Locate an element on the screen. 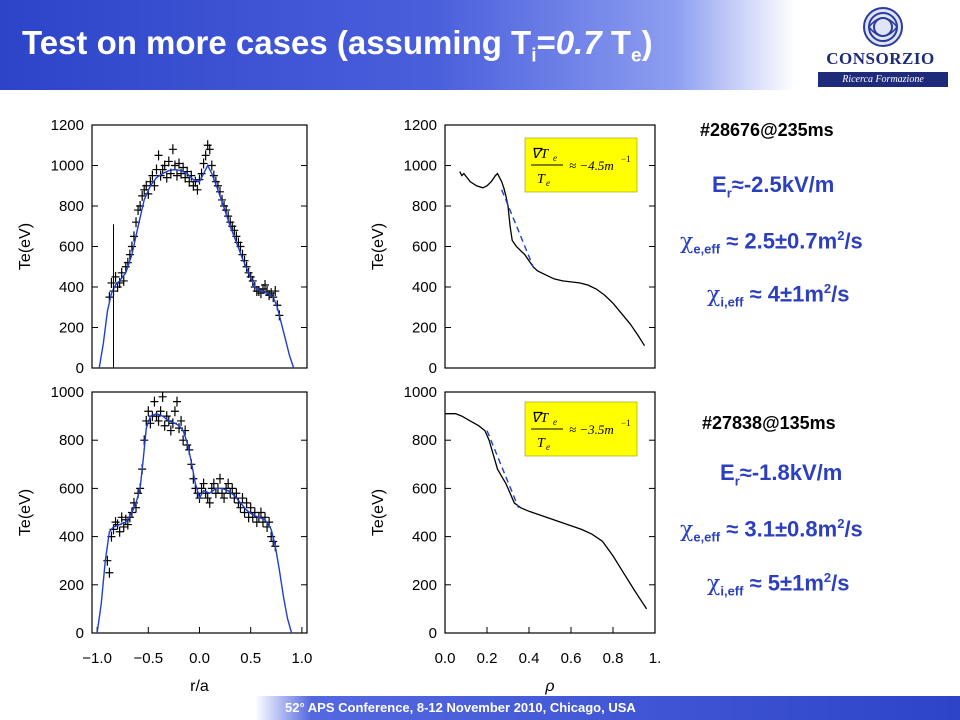  gradient-formula-2: ∇T eT e ≈ −3.5m −1 is located at coordinates (581, 429).